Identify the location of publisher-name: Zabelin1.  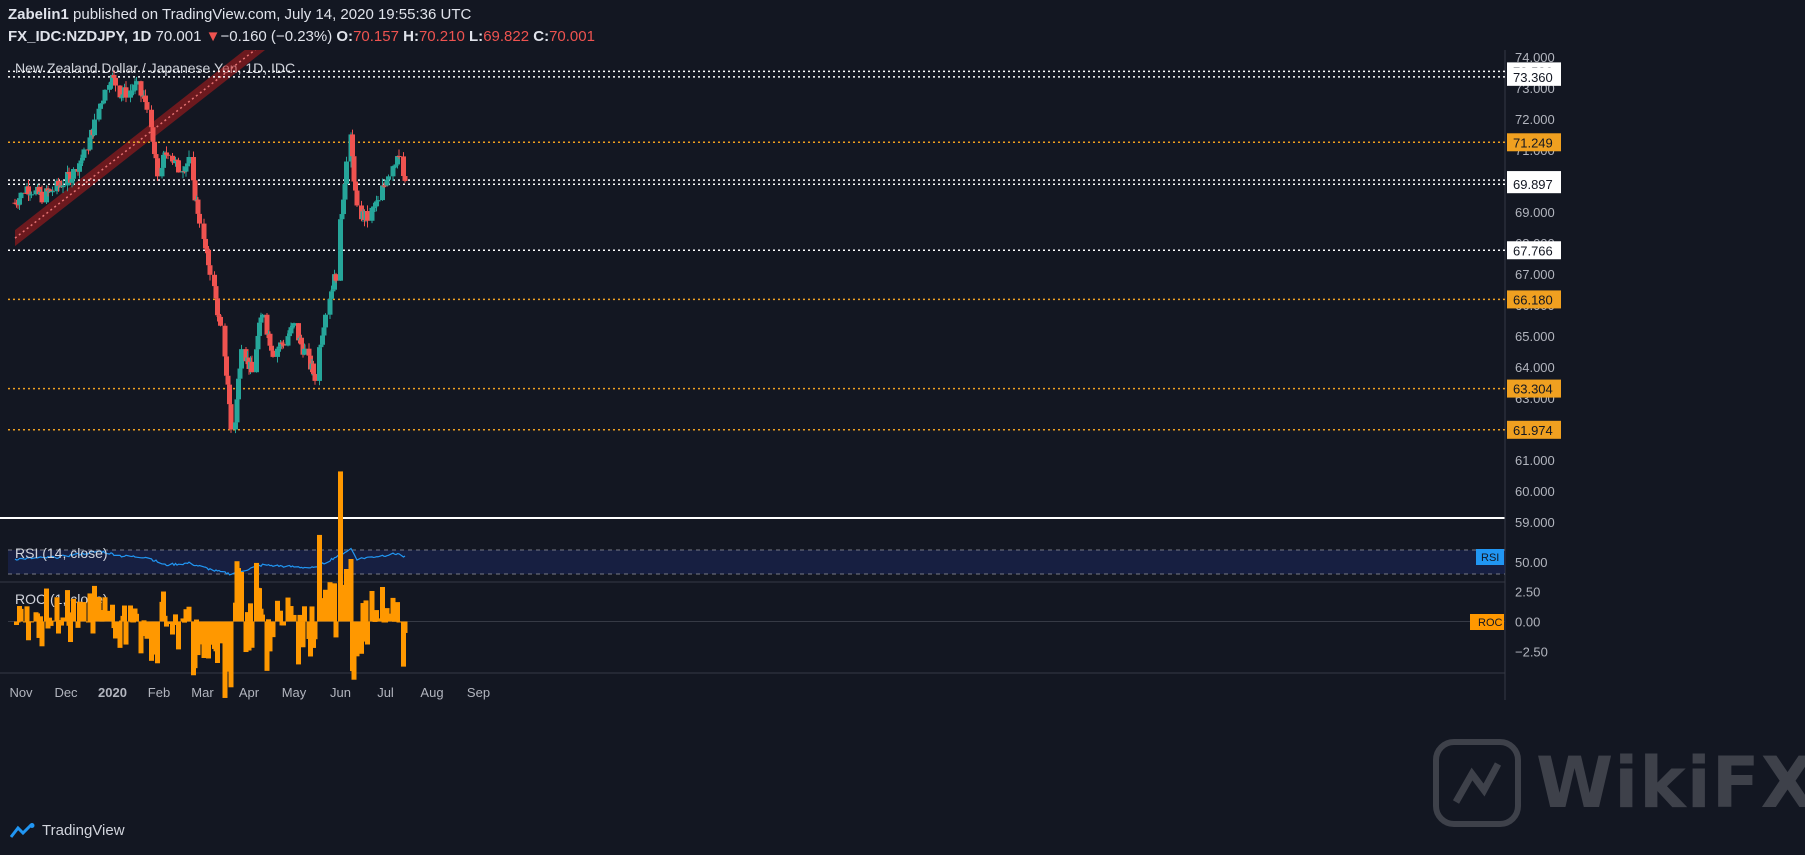
(38, 14).